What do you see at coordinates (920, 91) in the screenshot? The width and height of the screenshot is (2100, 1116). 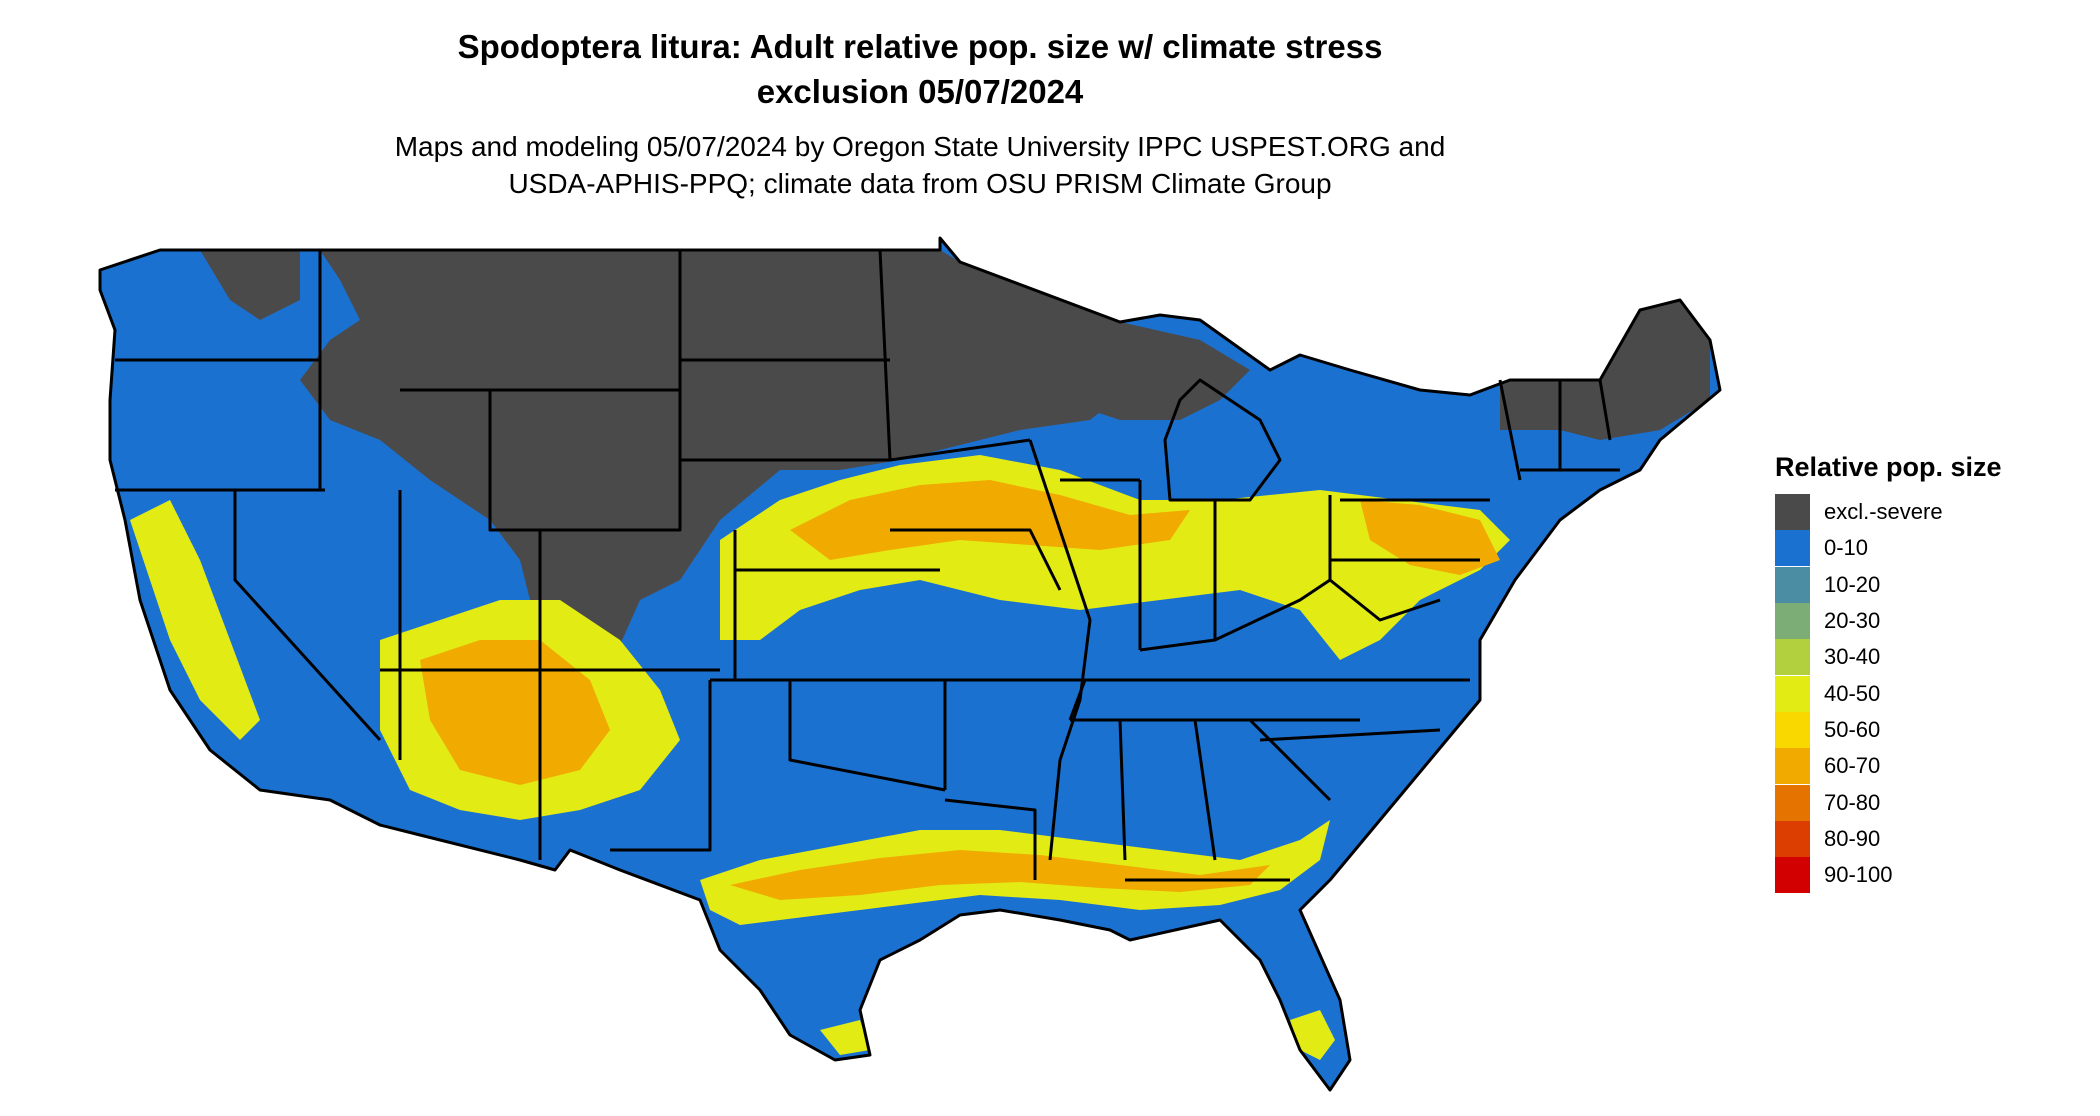 I see `map-title-line-2: exclusion 05/07/2024` at bounding box center [920, 91].